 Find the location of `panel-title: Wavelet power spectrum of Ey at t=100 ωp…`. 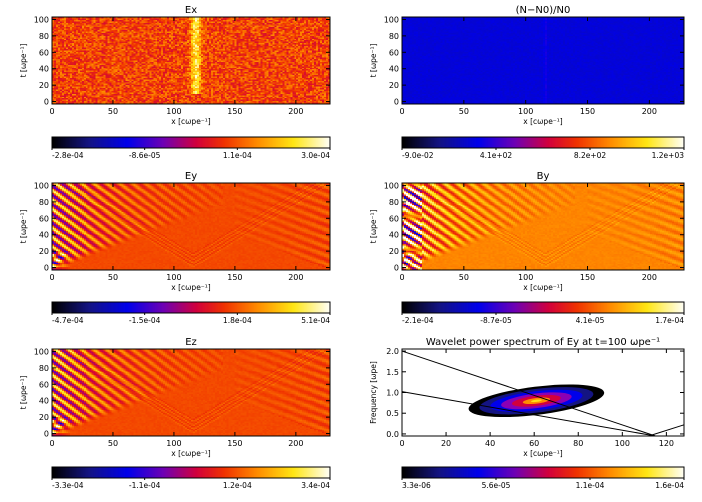

panel-title: Wavelet power spectrum of Ey at t=100 ωp… is located at coordinates (543, 342).